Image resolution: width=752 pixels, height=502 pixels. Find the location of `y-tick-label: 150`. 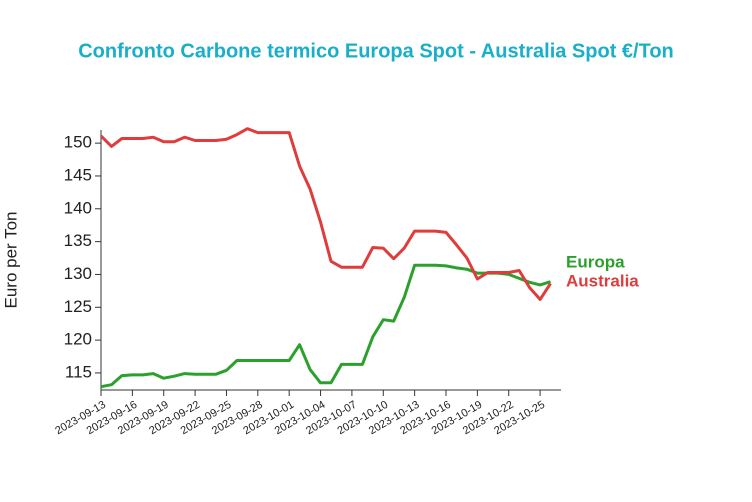

y-tick-label: 150 is located at coordinates (78, 142).